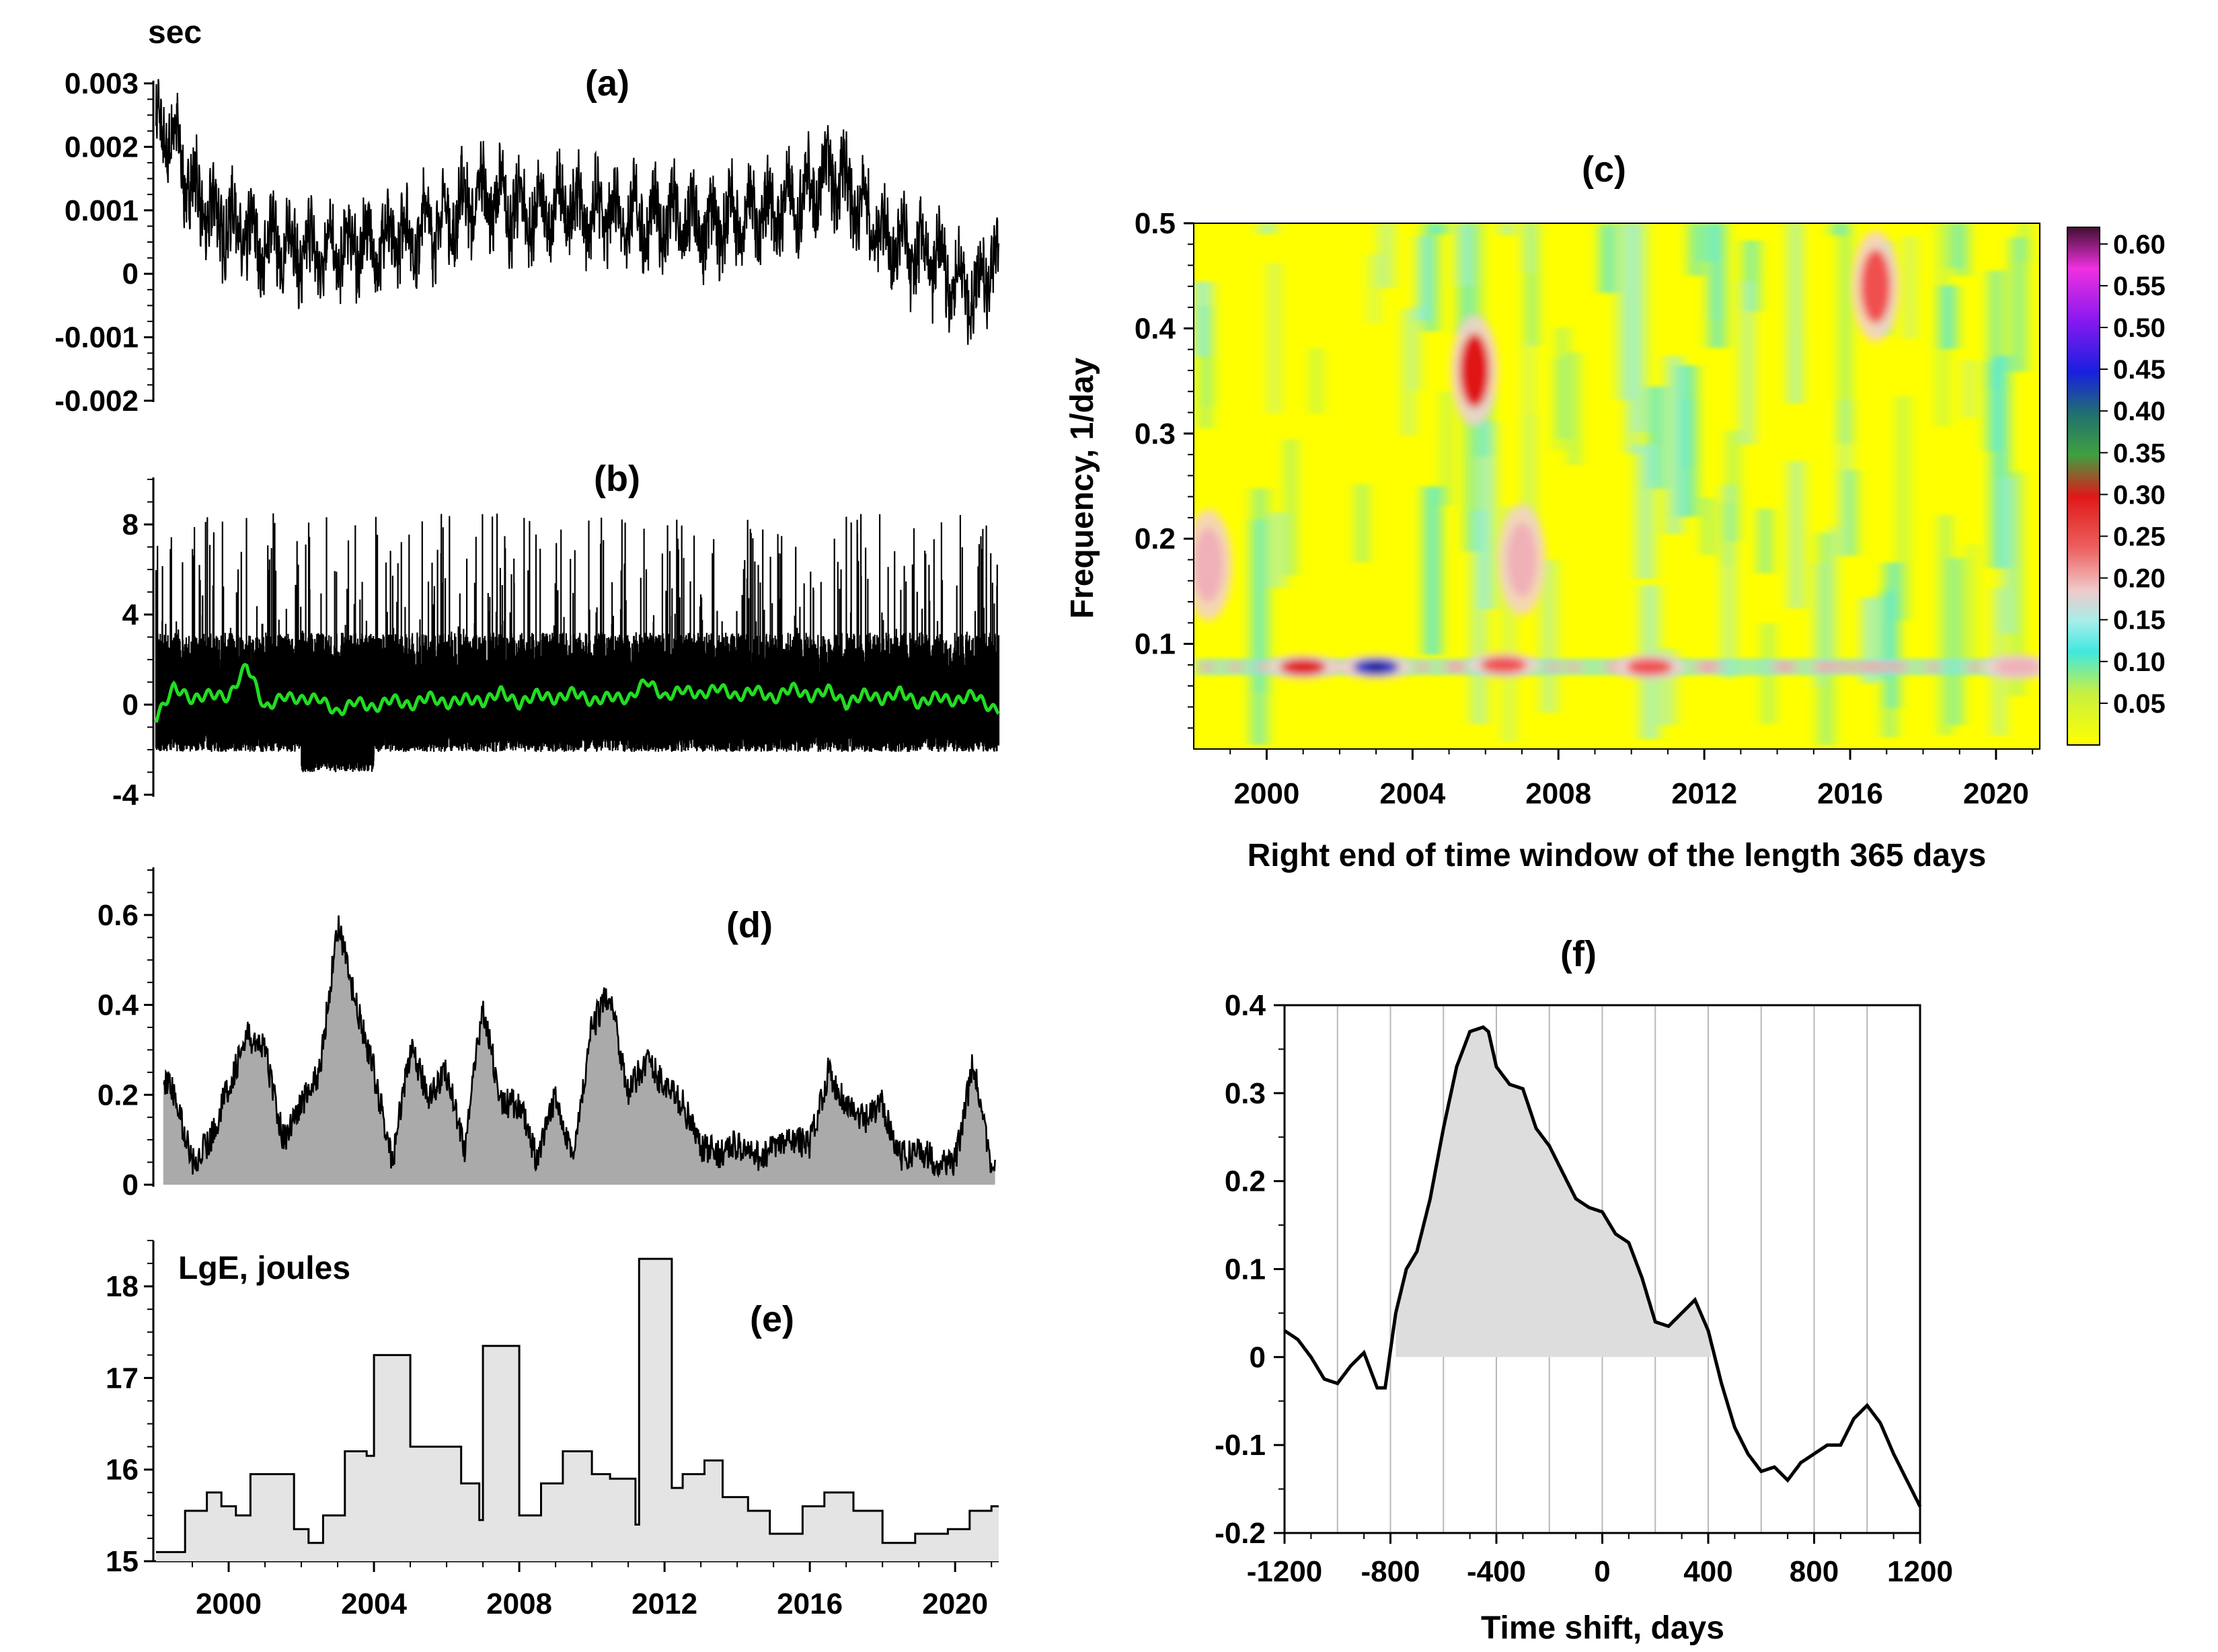 Image resolution: width=2218 pixels, height=1652 pixels. I want to click on panel-a: sec (a) 0.003 0.002 0.001 0 -0.001 -0.002, so click(527, 217).